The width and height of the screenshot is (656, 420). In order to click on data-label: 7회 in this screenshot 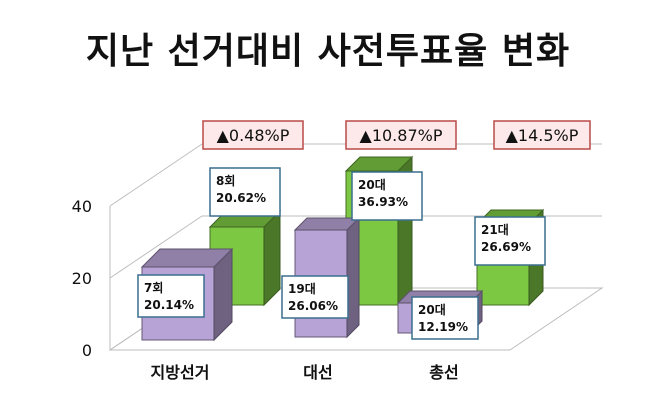, I will do `click(153, 287)`.